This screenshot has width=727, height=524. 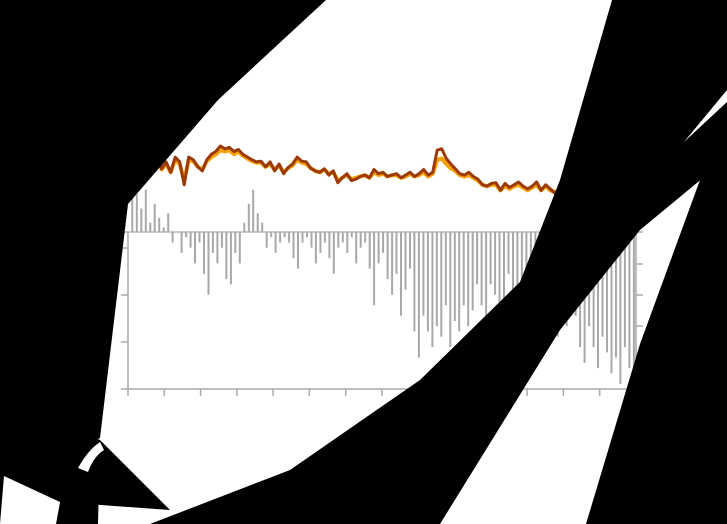 I want to click on x-ticks, so click(x=382, y=392).